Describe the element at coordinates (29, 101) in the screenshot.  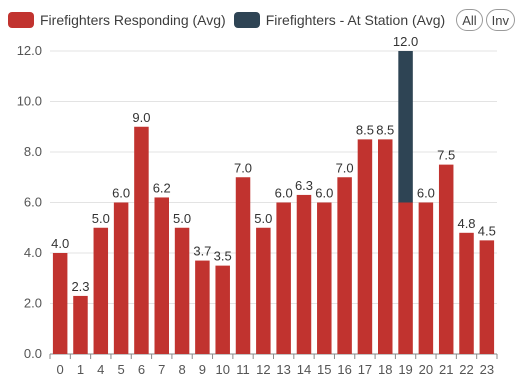
I see `y-tick-label: 10.0` at that location.